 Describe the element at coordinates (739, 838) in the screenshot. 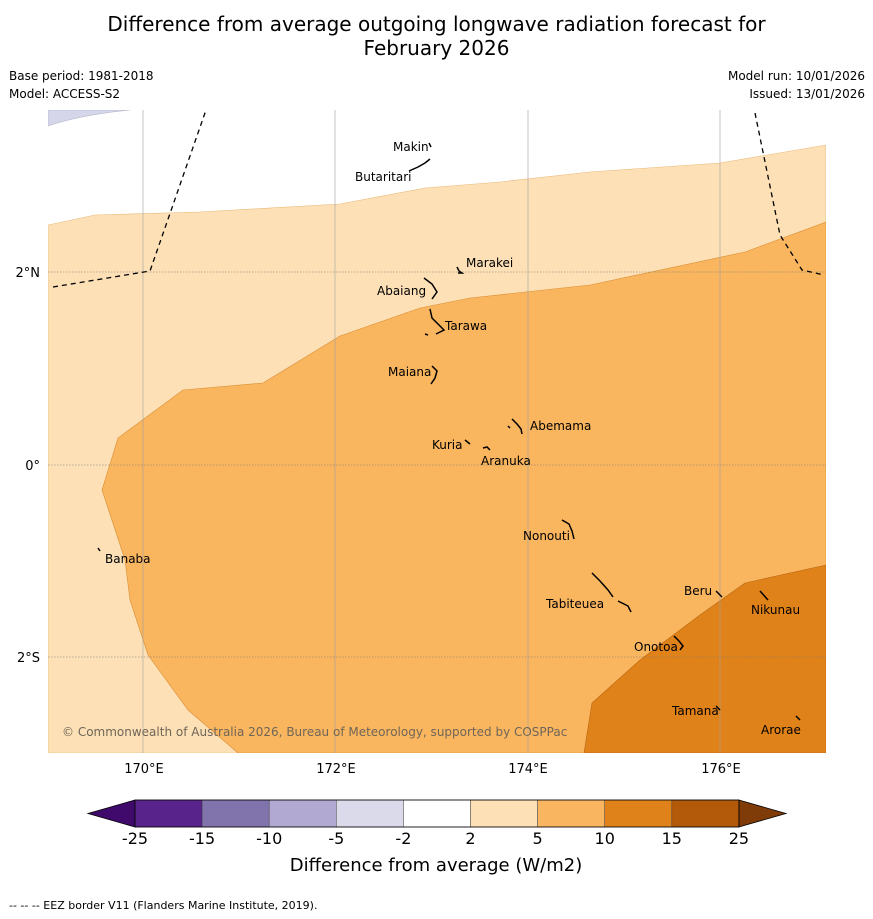

I see `colorbar-tick-label: 25` at that location.